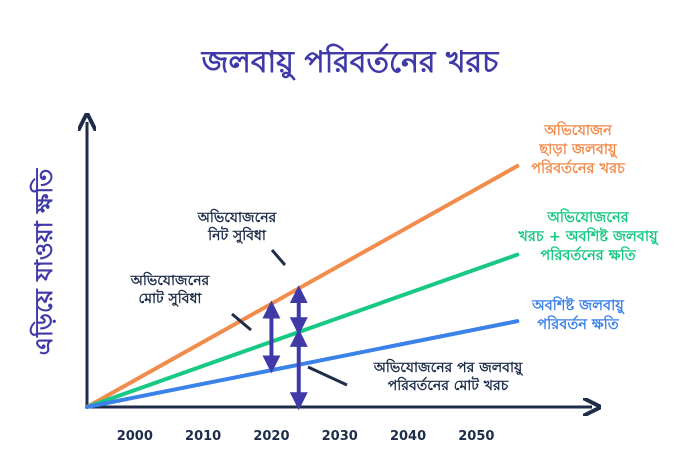 This screenshot has width=700, height=459. Describe the element at coordinates (237, 217) in the screenshot. I see `annotation-text-net-benefit: অভিযোজনের` at that location.